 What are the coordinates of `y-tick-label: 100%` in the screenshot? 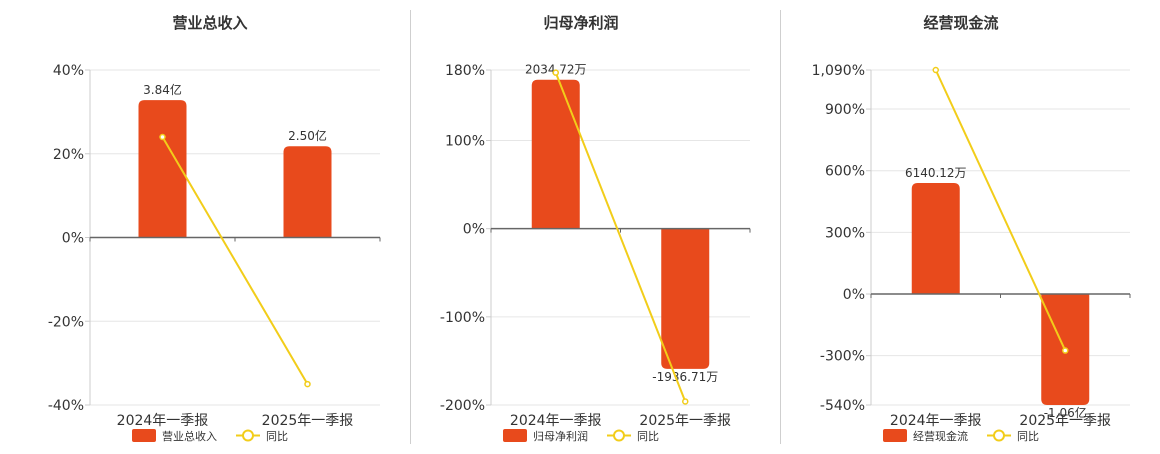 It's located at (465, 142).